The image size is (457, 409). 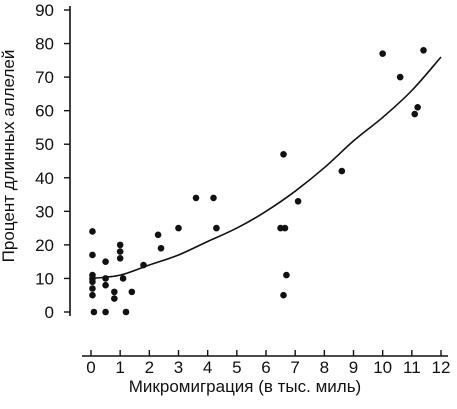 What do you see at coordinates (44, 111) in the screenshot?
I see `y-tick-label: 60` at bounding box center [44, 111].